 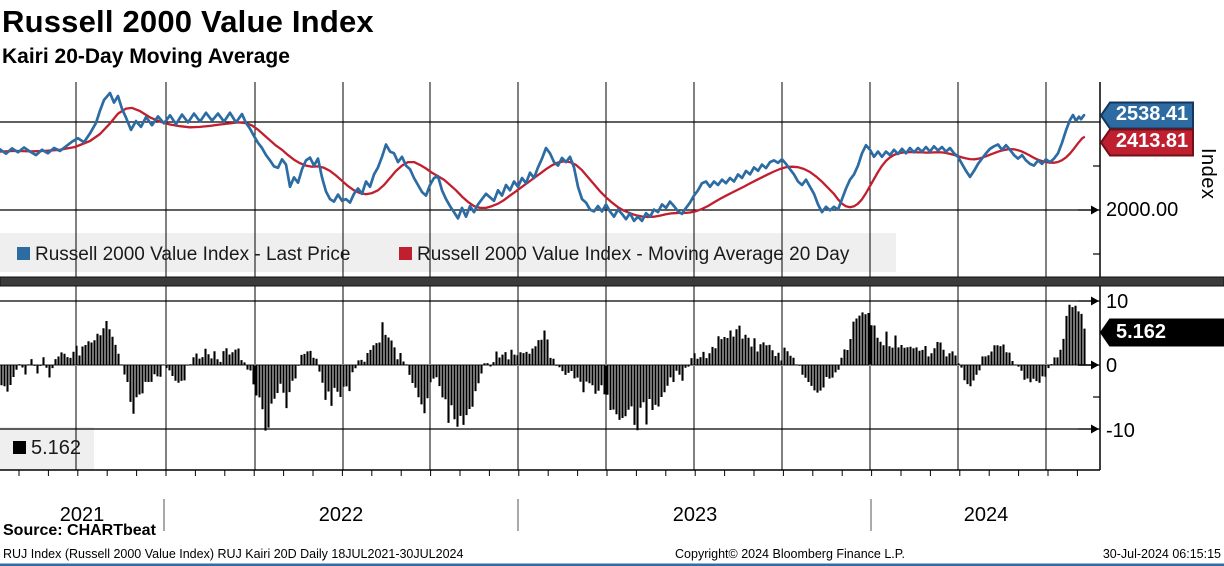 What do you see at coordinates (23, 253) in the screenshot?
I see `legend-swatch-last-price` at bounding box center [23, 253].